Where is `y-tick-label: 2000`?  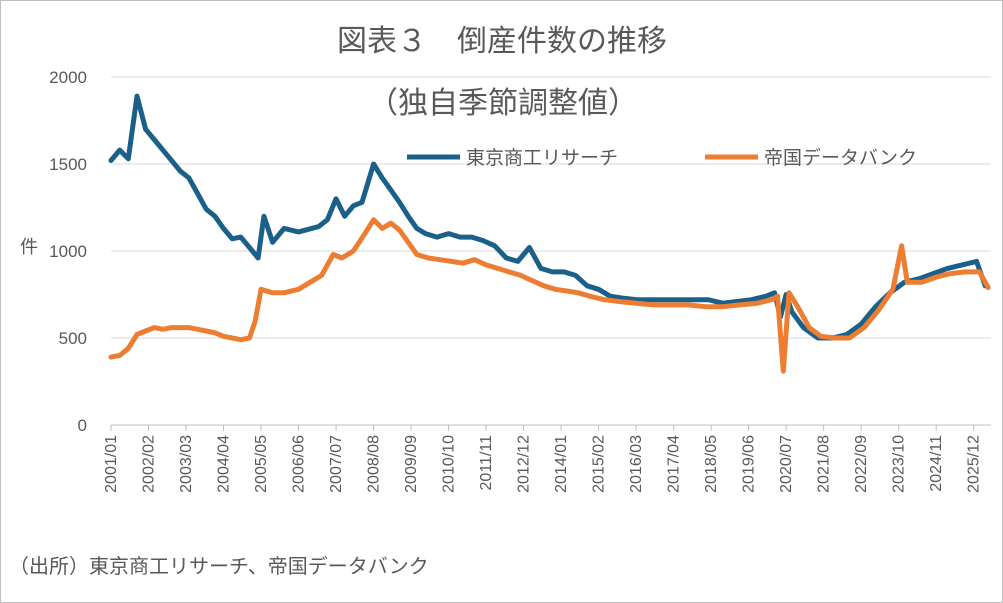 y-tick-label: 2000 is located at coordinates (68, 77).